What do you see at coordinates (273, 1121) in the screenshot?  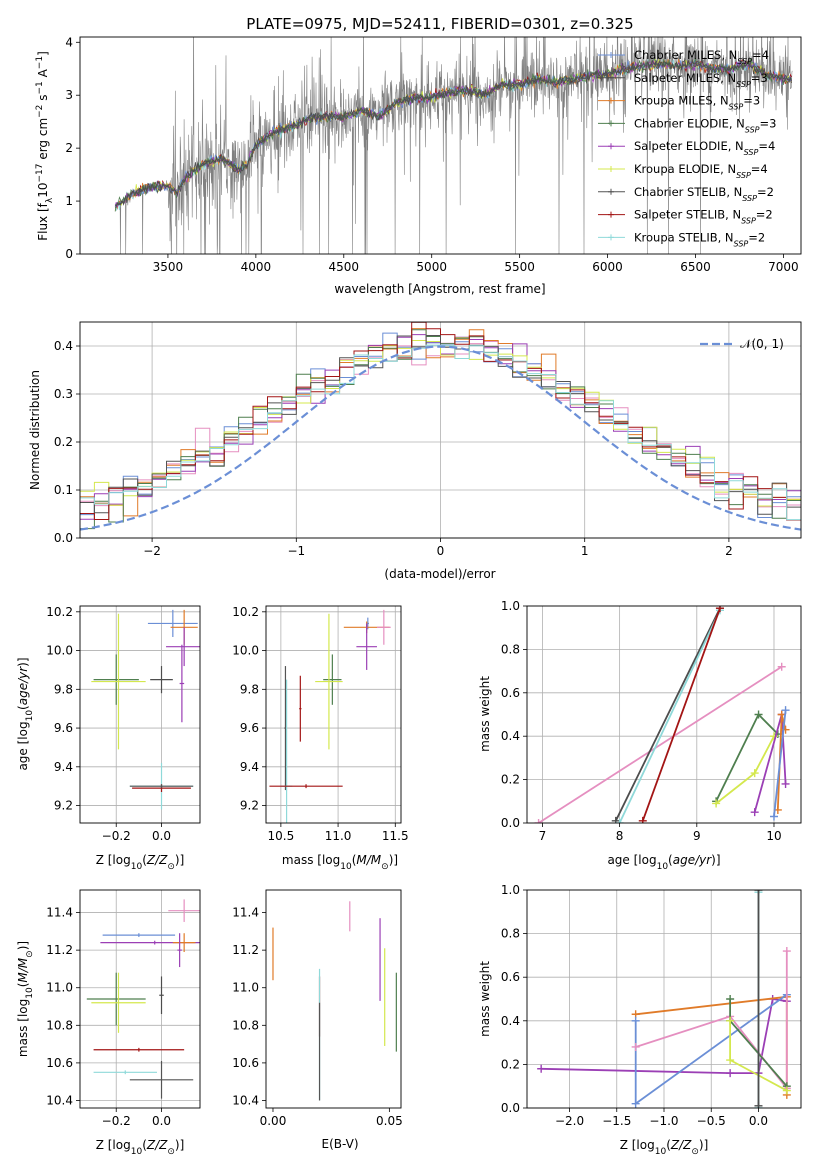 I see `x-tick-label: 0.00` at bounding box center [273, 1121].